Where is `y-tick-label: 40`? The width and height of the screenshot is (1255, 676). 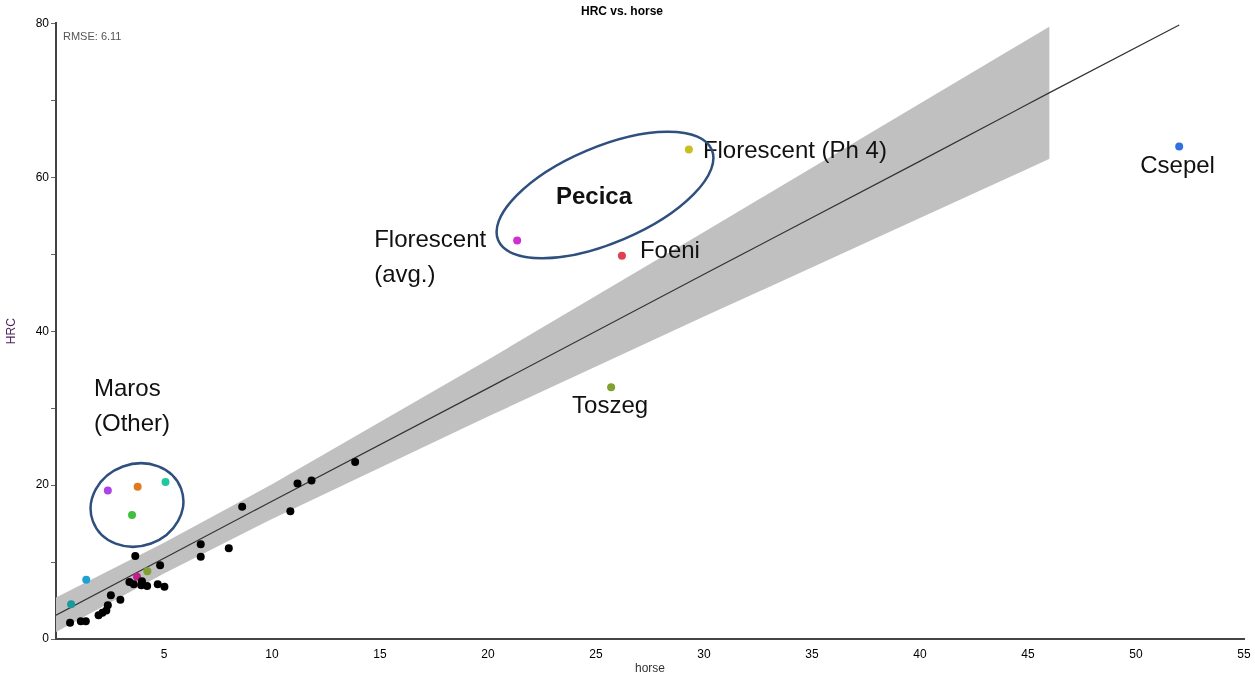 y-tick-label: 40 is located at coordinates (42, 330).